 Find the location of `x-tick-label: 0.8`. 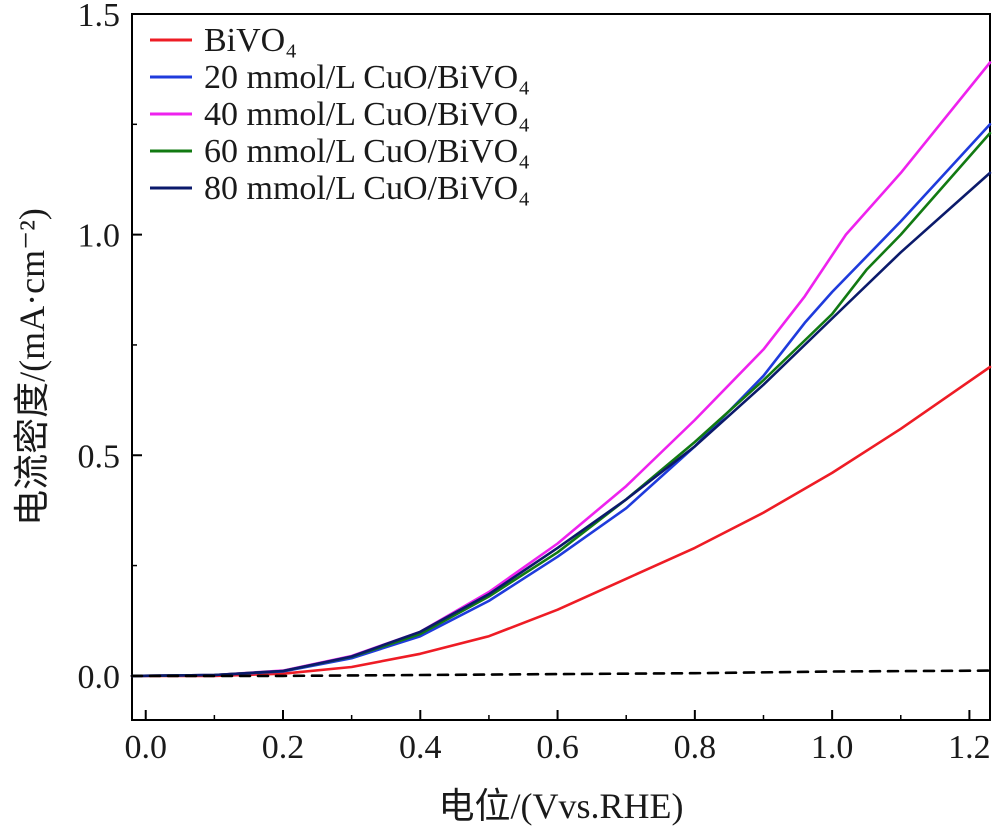

x-tick-label: 0.8 is located at coordinates (695, 747).